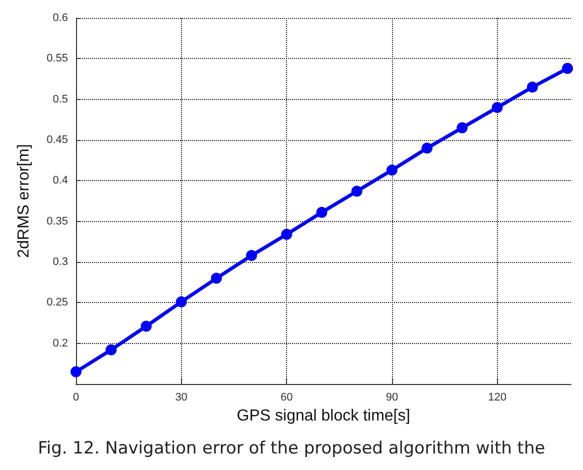  Describe the element at coordinates (76, 398) in the screenshot. I see `x-tick-label: 0` at that location.